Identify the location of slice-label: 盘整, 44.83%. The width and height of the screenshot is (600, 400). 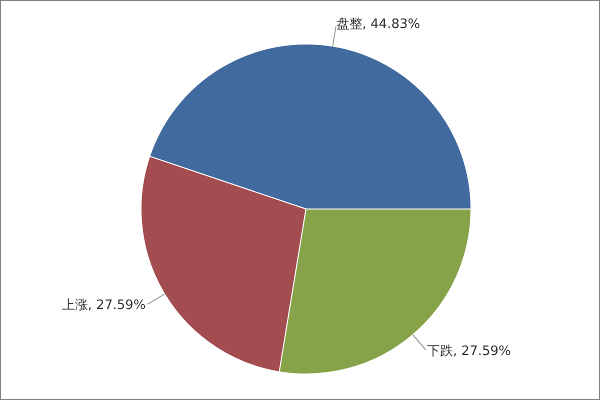
(378, 24).